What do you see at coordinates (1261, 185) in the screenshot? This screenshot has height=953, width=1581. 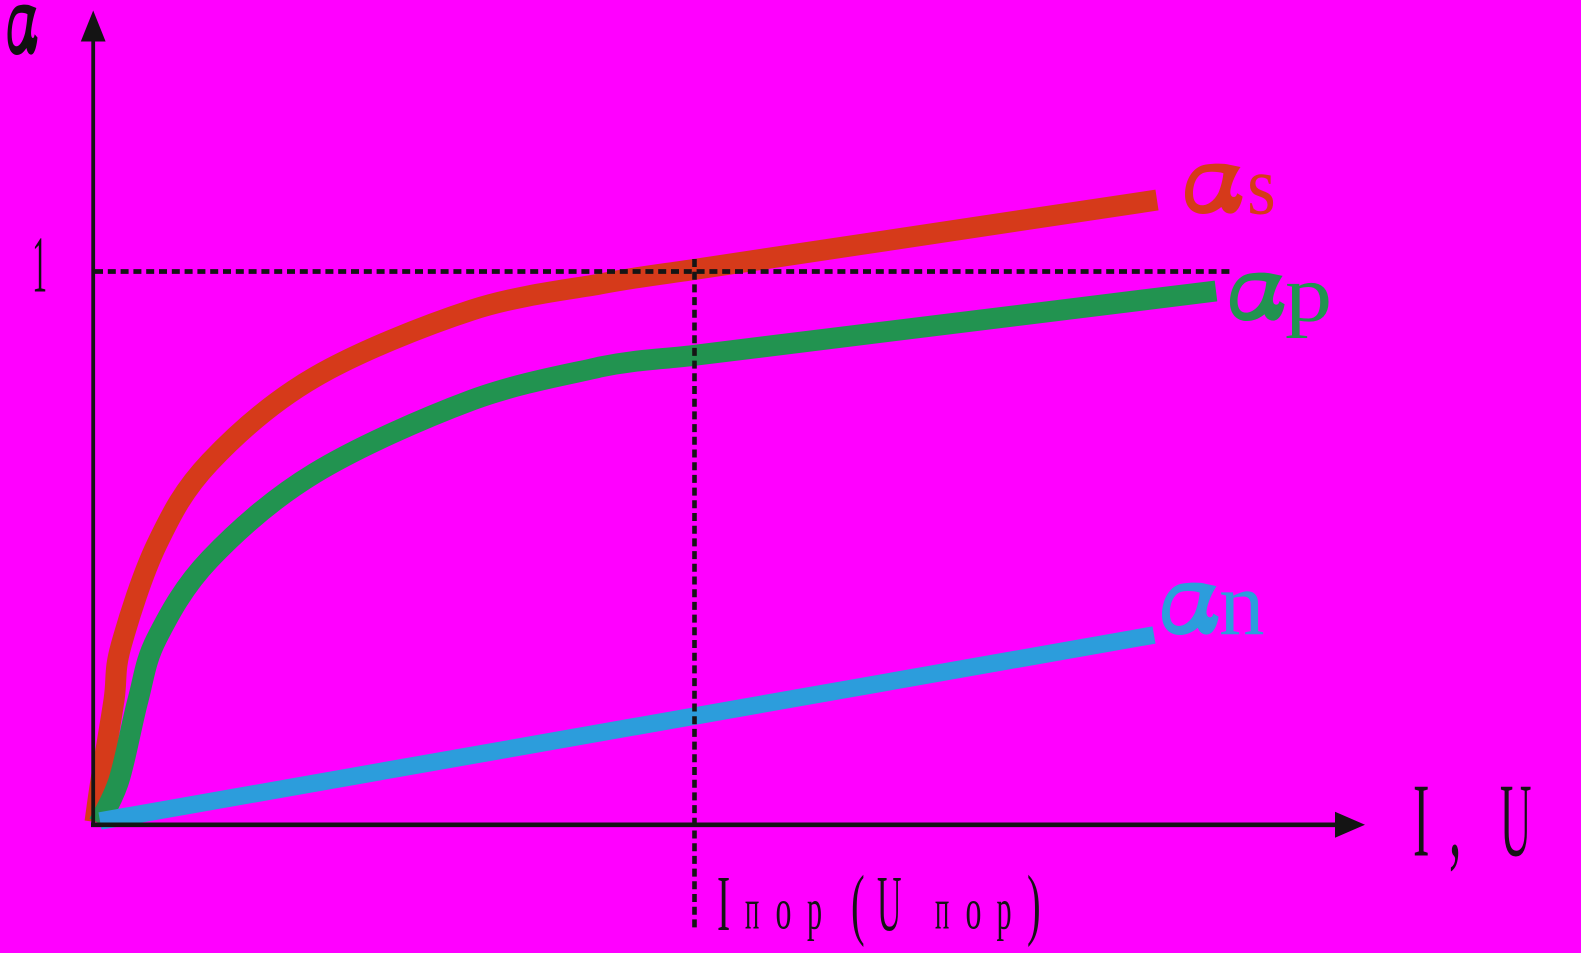 I see `svg-text: s` at bounding box center [1261, 185].